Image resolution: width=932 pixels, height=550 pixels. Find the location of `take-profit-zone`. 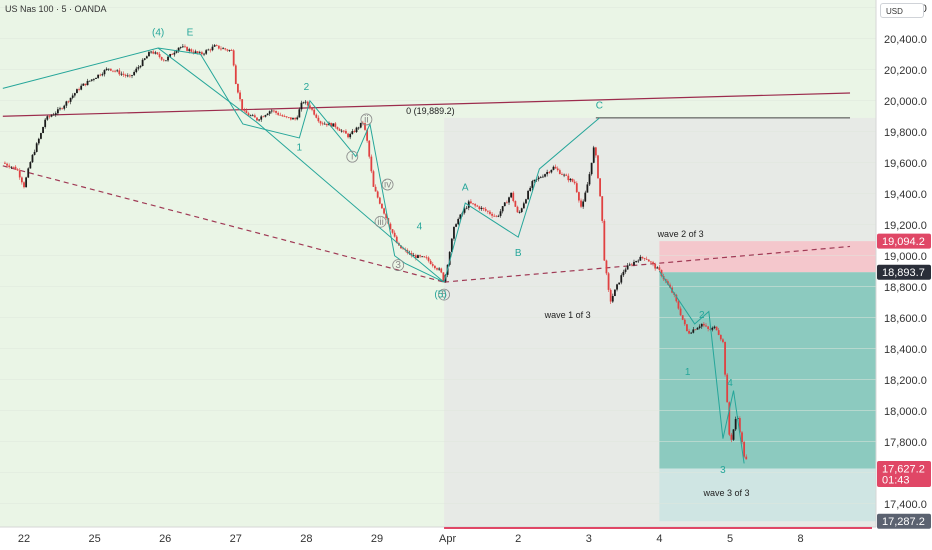

take-profit-zone is located at coordinates (767, 370).